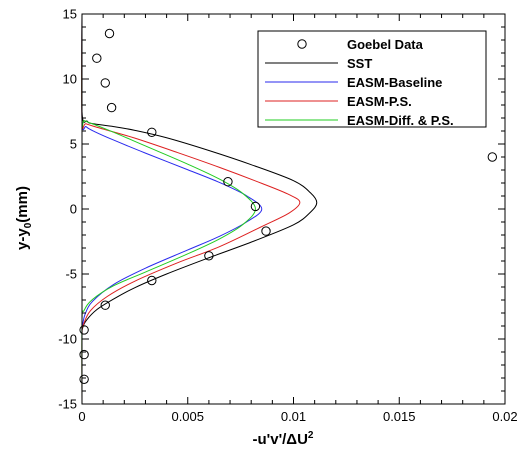 This screenshot has width=524, height=459. I want to click on y-tick-label: -5, so click(71, 274).